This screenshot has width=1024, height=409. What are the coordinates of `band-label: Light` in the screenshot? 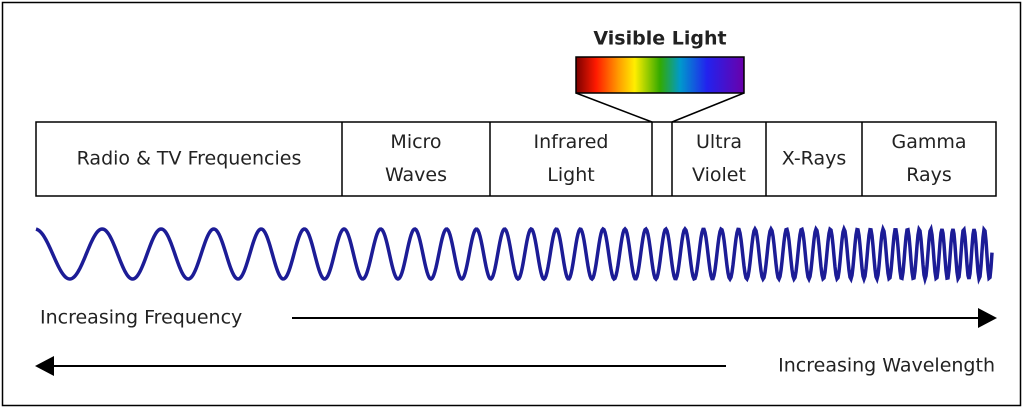 It's located at (570, 175).